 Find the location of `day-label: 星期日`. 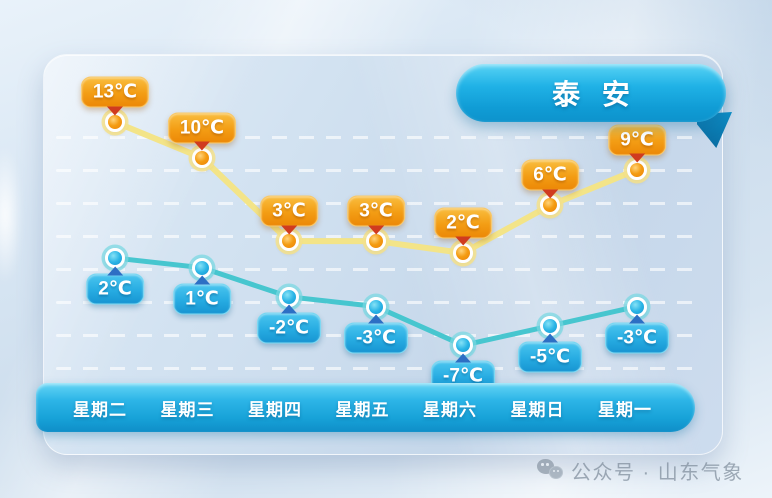

day-label: 星期日 is located at coordinates (537, 409).